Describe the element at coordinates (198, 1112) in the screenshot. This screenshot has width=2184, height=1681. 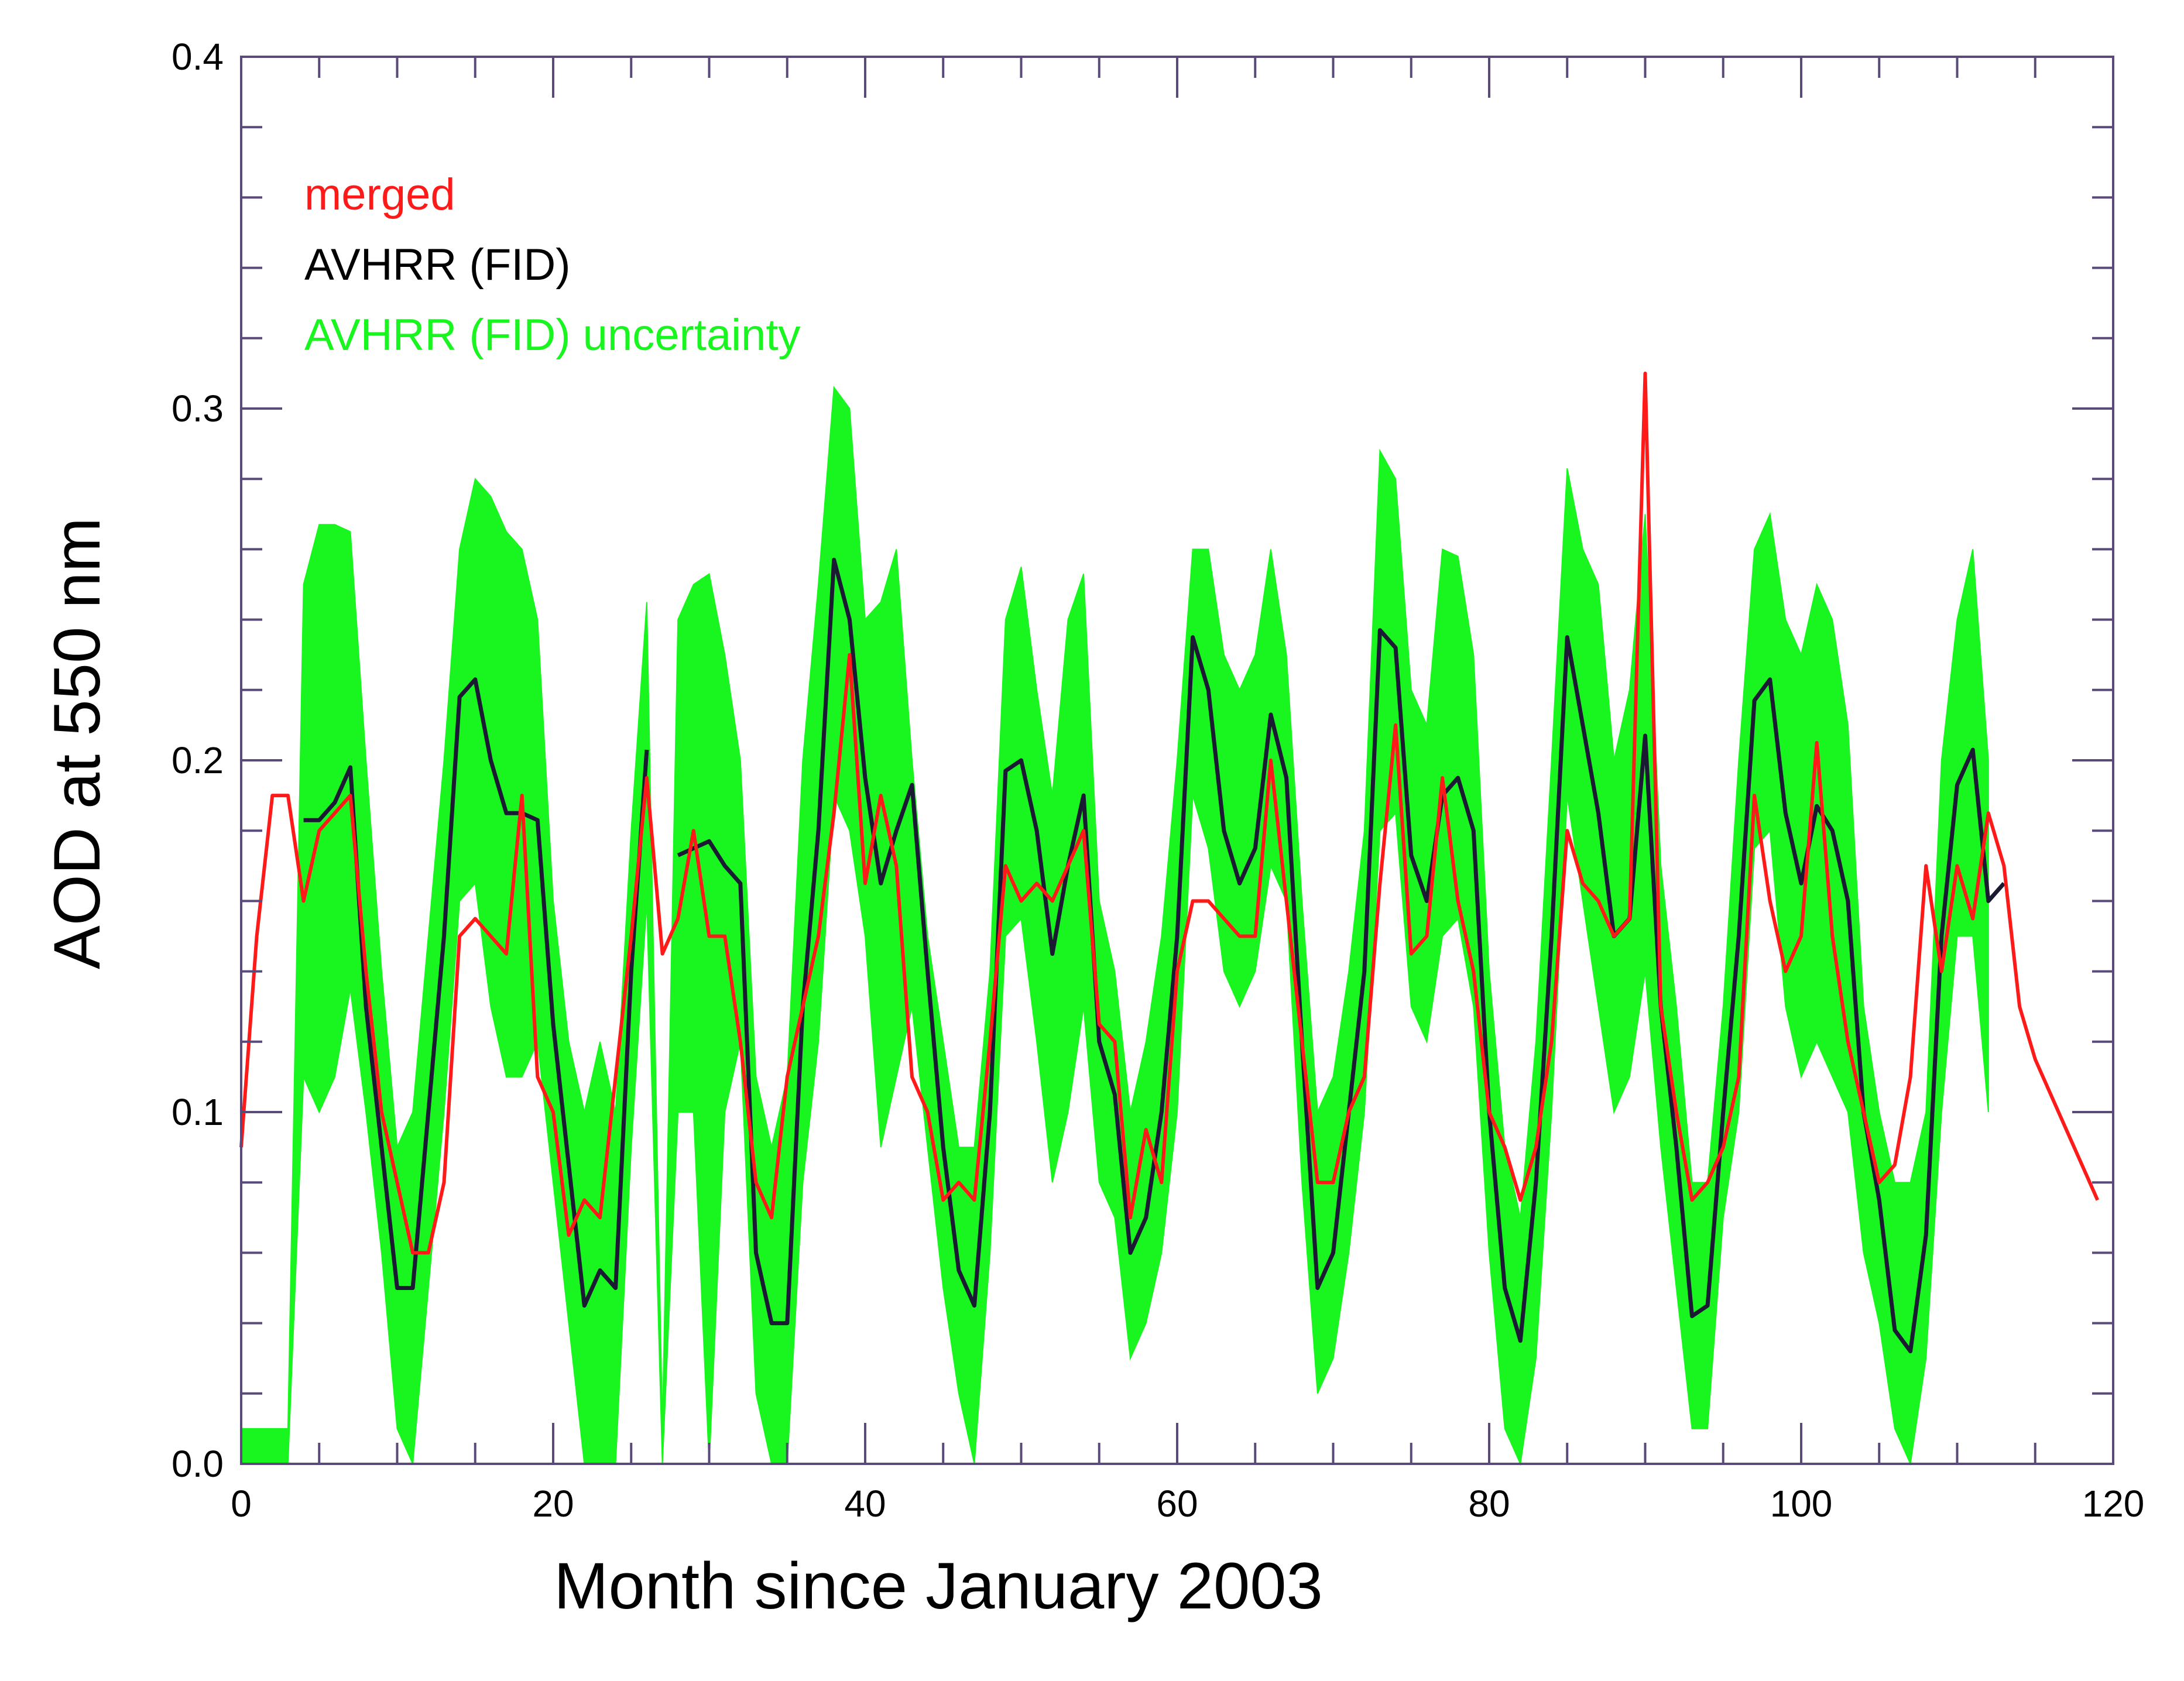
I see `y-tick-label: 0.1` at that location.